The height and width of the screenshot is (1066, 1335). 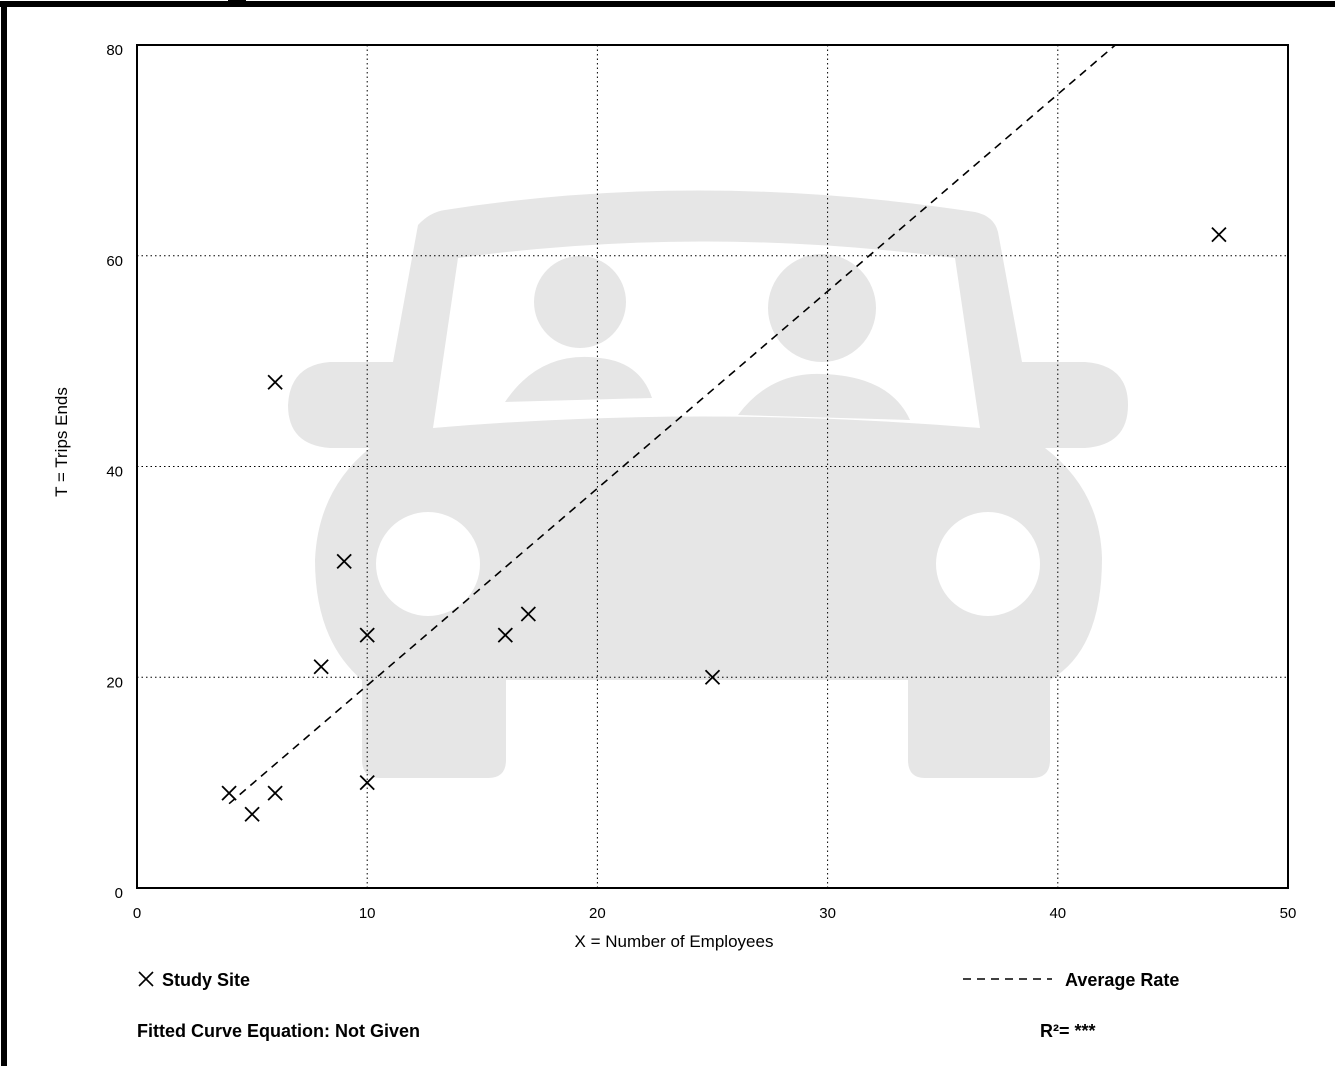 What do you see at coordinates (827, 913) in the screenshot?
I see `x-tick-label: 30` at bounding box center [827, 913].